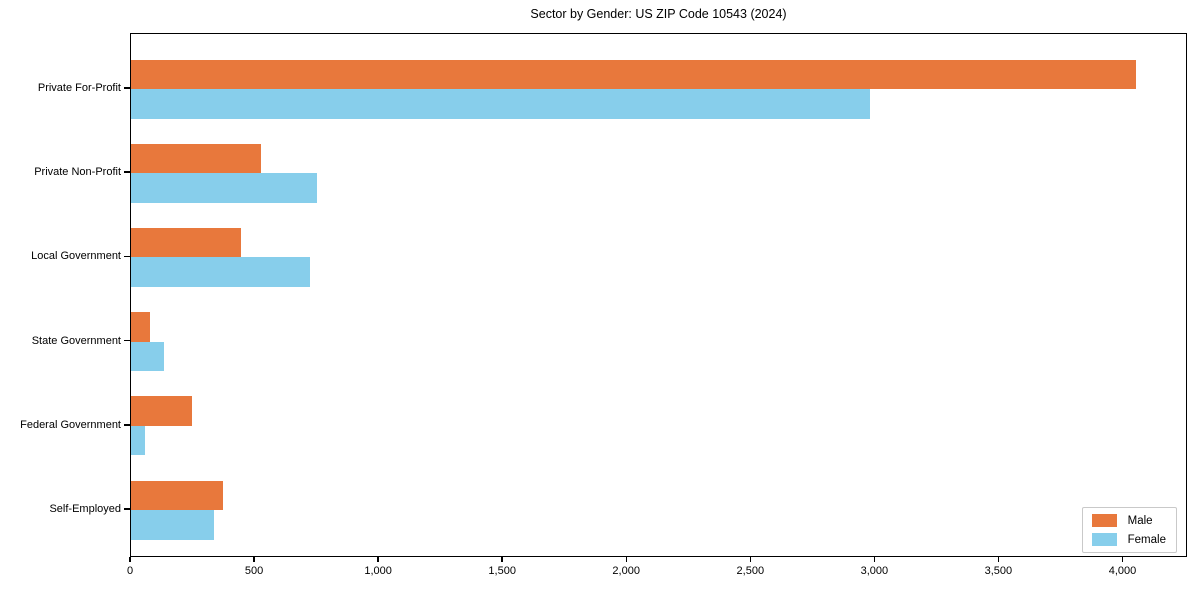 Image resolution: width=1200 pixels, height=600 pixels. Describe the element at coordinates (1104, 520) in the screenshot. I see `legend-swatch-male` at that location.